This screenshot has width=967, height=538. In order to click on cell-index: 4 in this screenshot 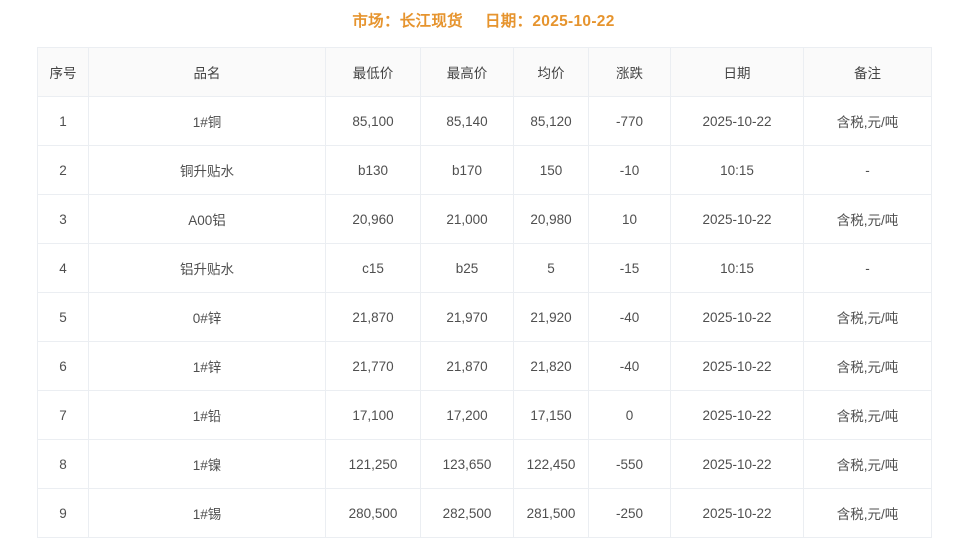, I will do `click(63, 268)`.